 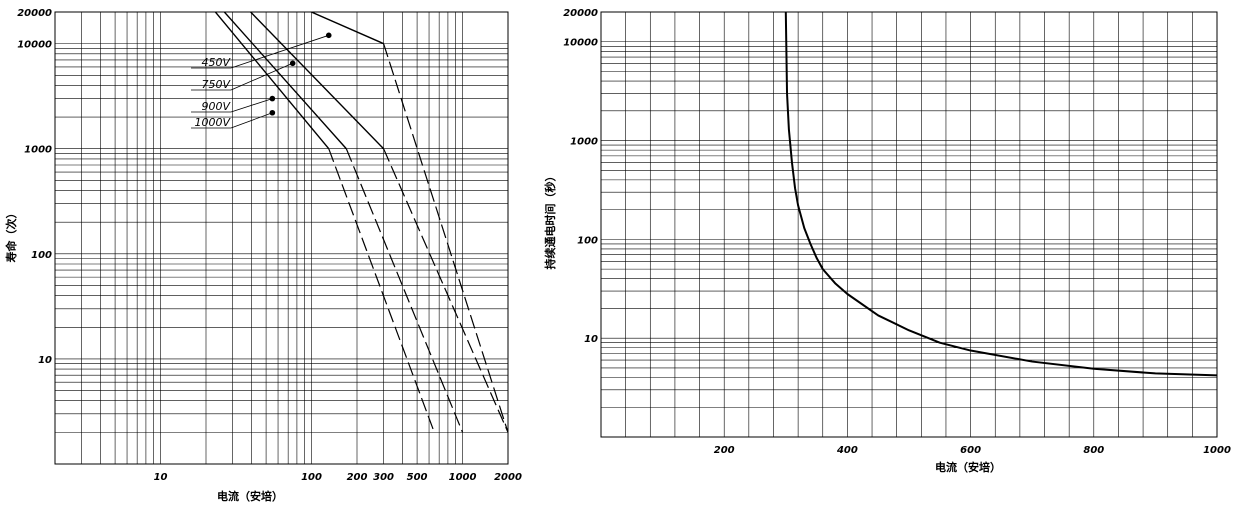 I want to click on left-chart-y-tick: 20000, so click(x=34, y=13).